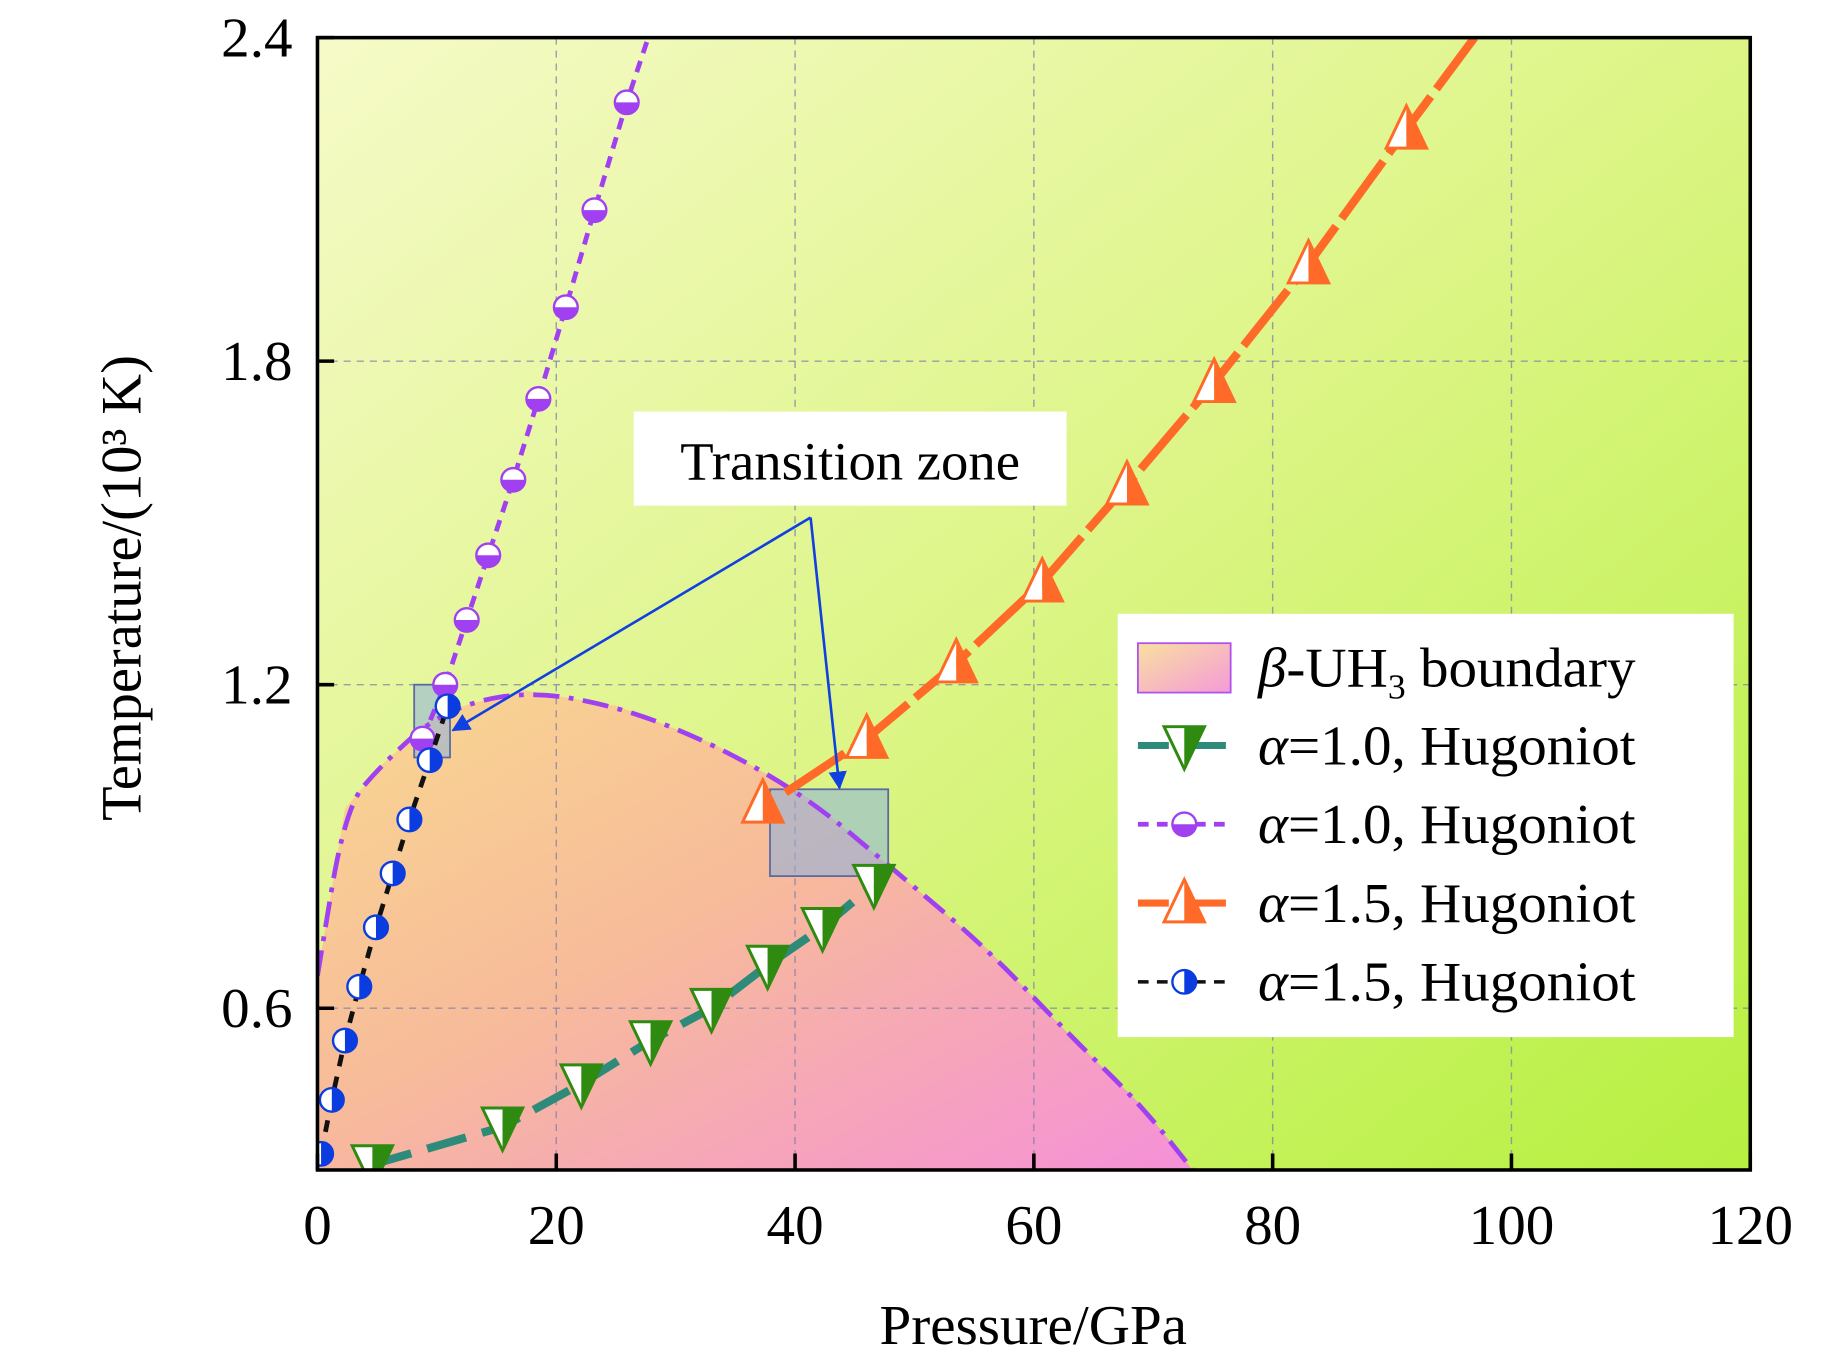 This screenshot has height=1364, width=1843. What do you see at coordinates (1272, 668) in the screenshot?
I see `legend-symbol: β` at bounding box center [1272, 668].